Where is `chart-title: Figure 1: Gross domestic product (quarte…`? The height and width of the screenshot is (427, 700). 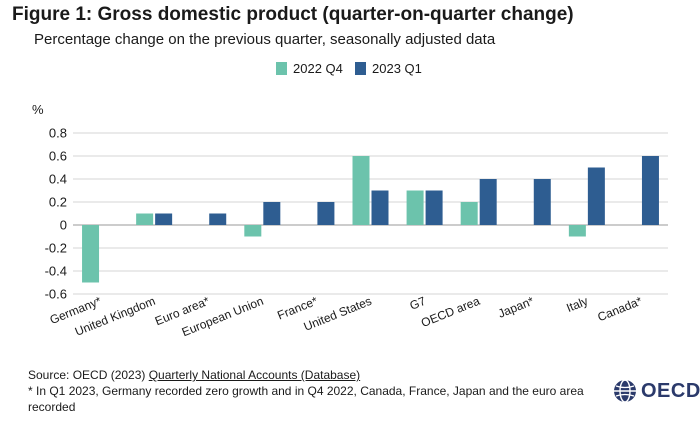
chart-title: Figure 1: Gross domestic product (quarte… is located at coordinates (293, 14).